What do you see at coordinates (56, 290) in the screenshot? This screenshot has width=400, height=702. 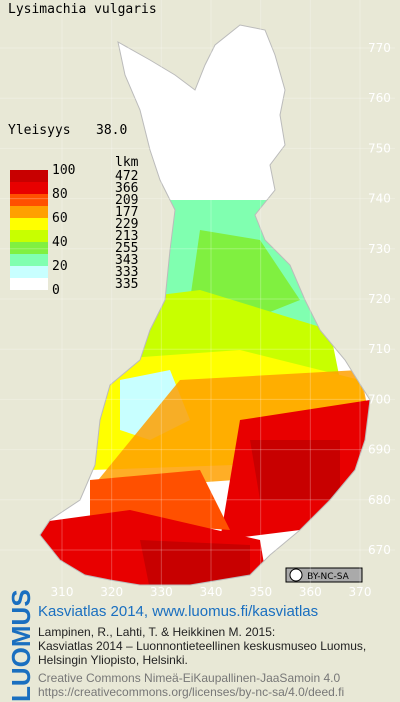 I see `legend-scale-label: 0` at bounding box center [56, 290].